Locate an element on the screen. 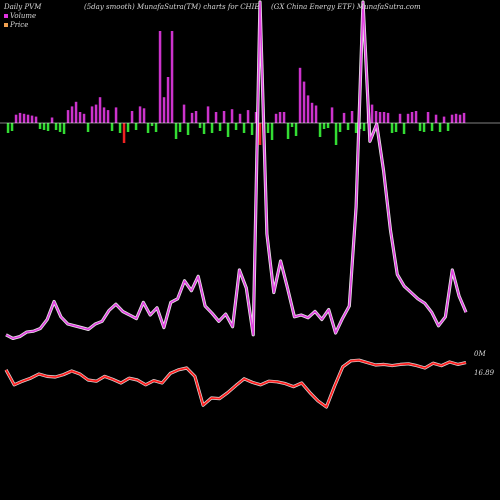 Image resolution: width=500 pixels, height=500 pixels. price-line is located at coordinates (236, 383).